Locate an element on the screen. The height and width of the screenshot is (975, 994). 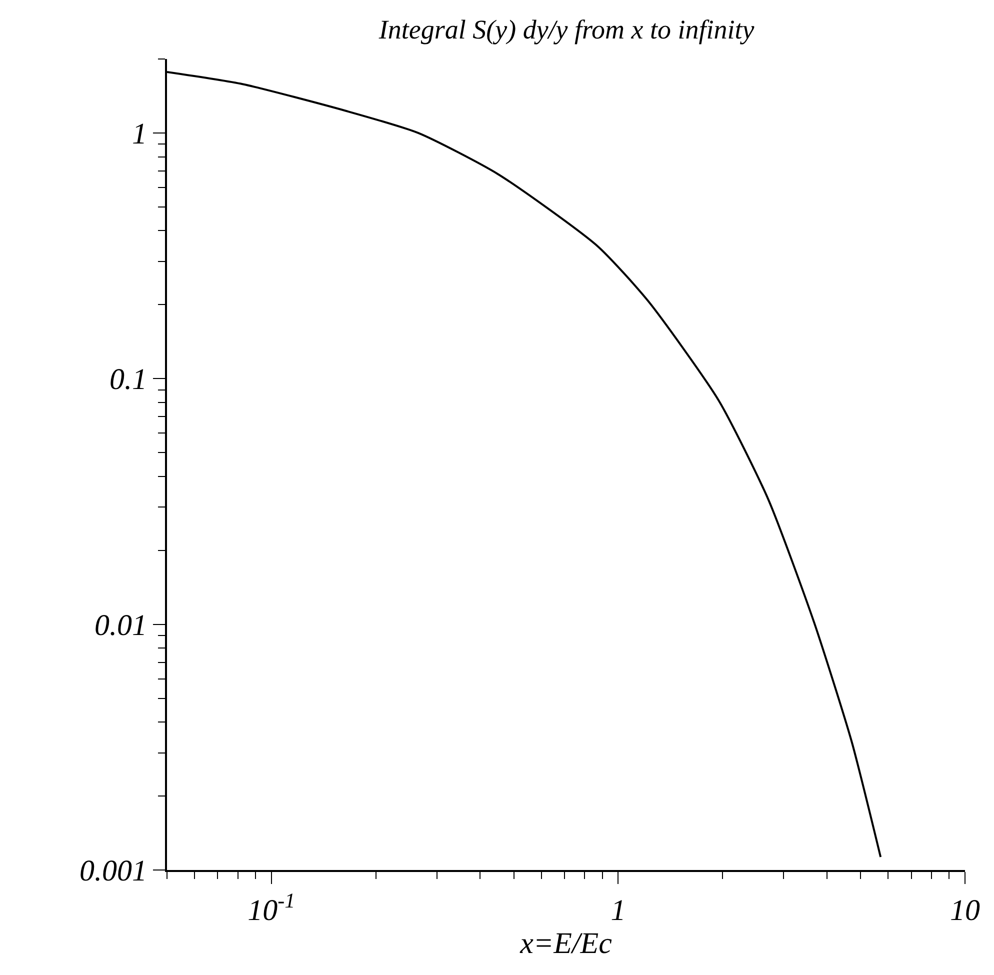
y-tick-label: 0.1 is located at coordinates (128, 379).